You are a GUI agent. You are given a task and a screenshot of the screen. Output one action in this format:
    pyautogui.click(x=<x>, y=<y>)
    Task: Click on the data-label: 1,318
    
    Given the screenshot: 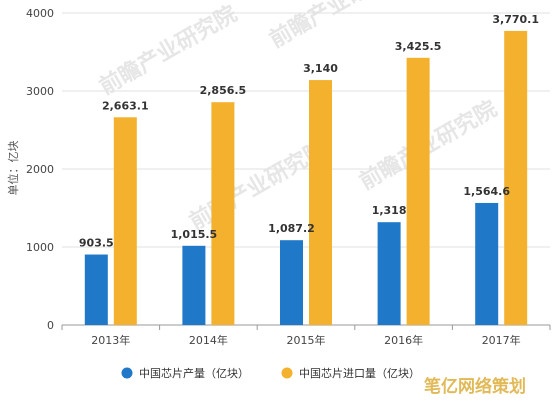 What is the action you would take?
    pyautogui.click(x=389, y=210)
    